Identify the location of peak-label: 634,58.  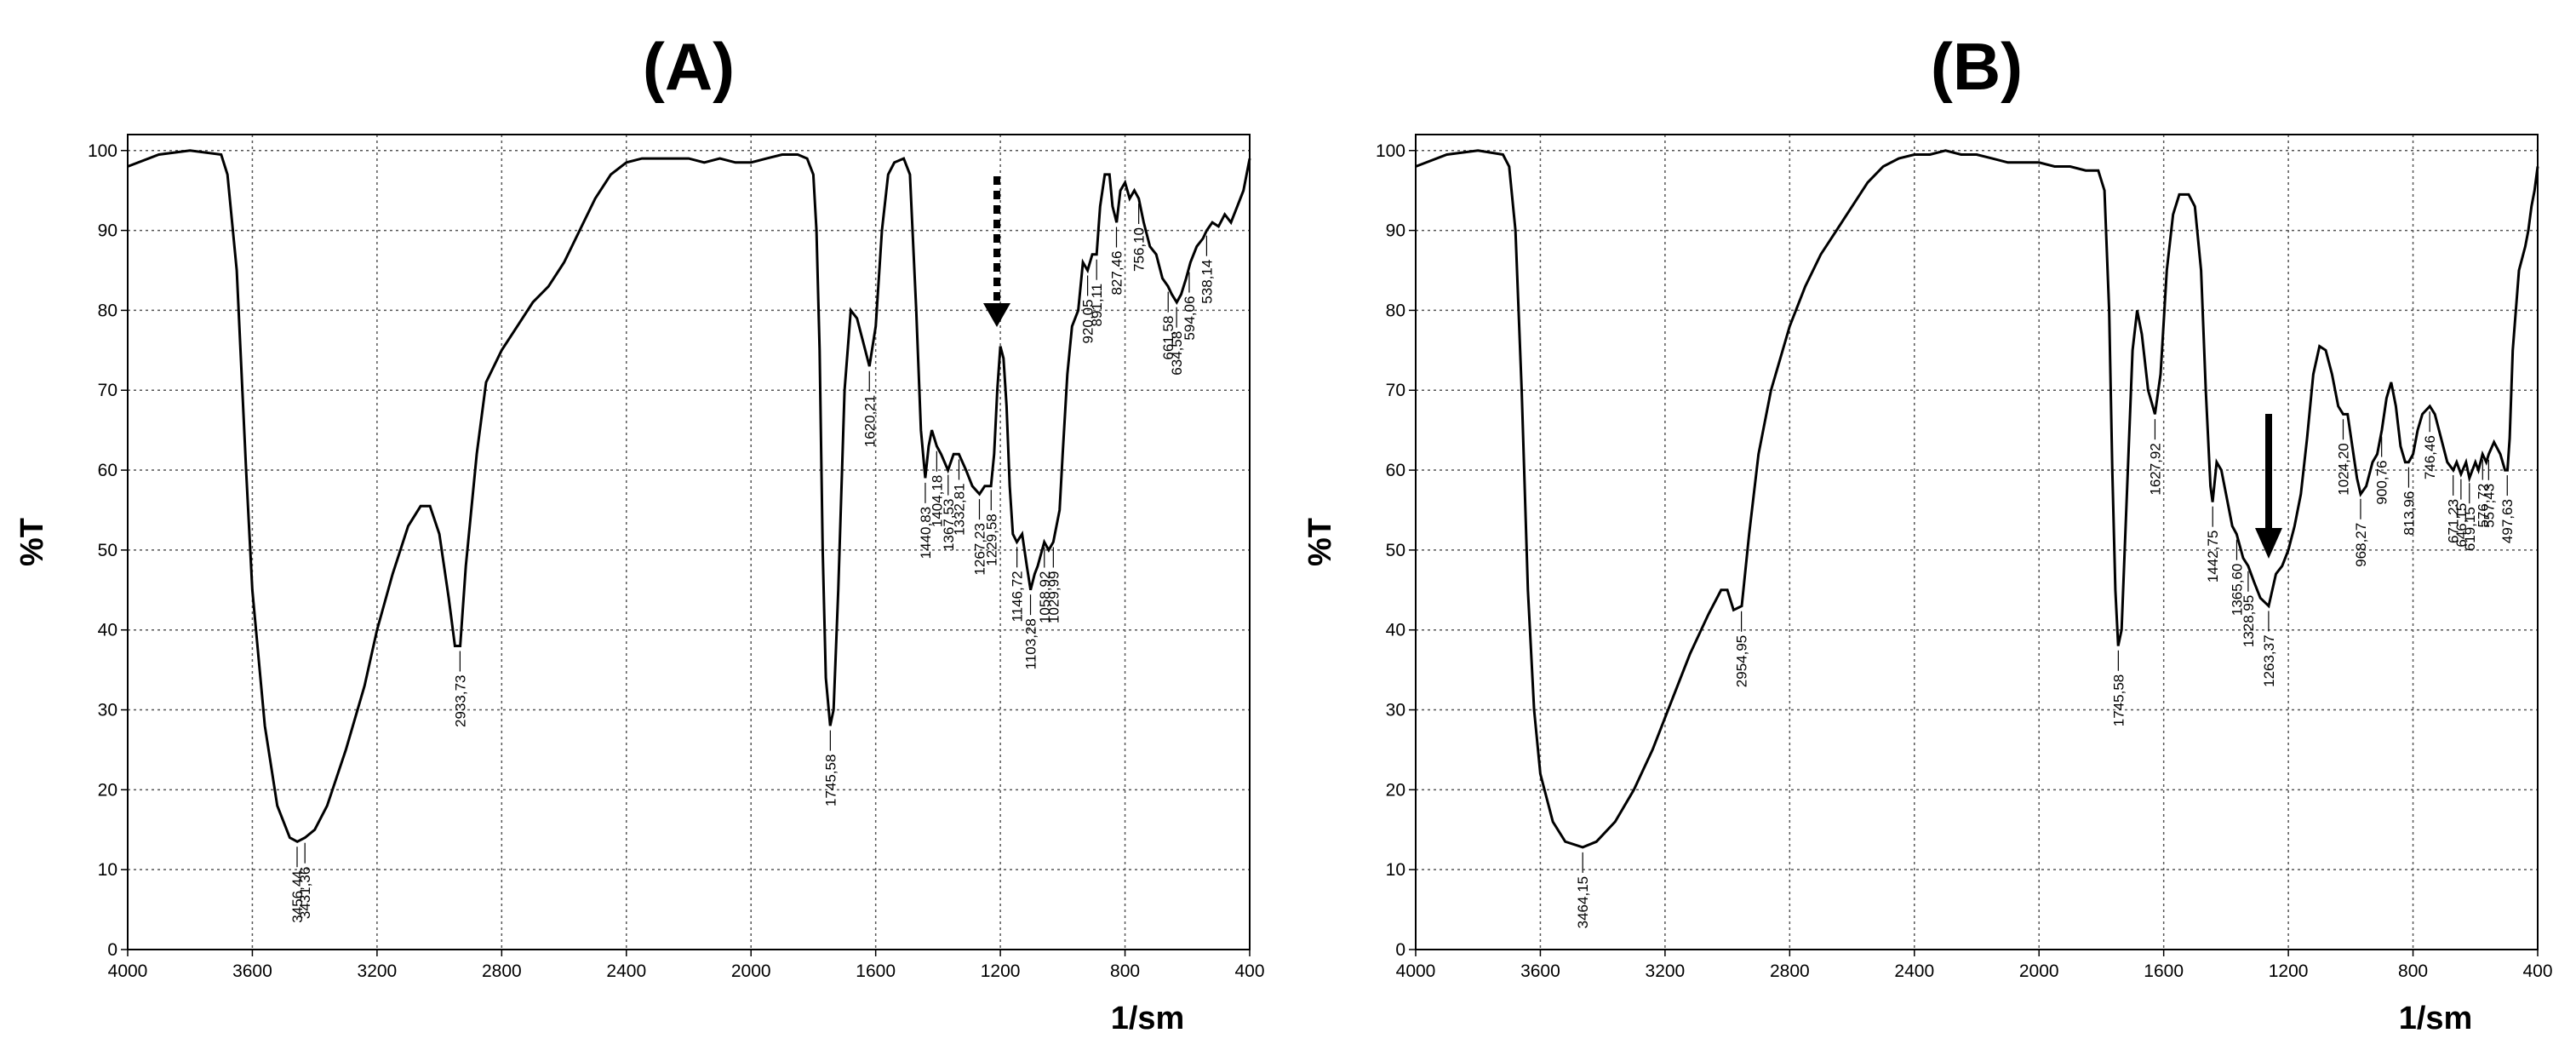
(1177, 353).